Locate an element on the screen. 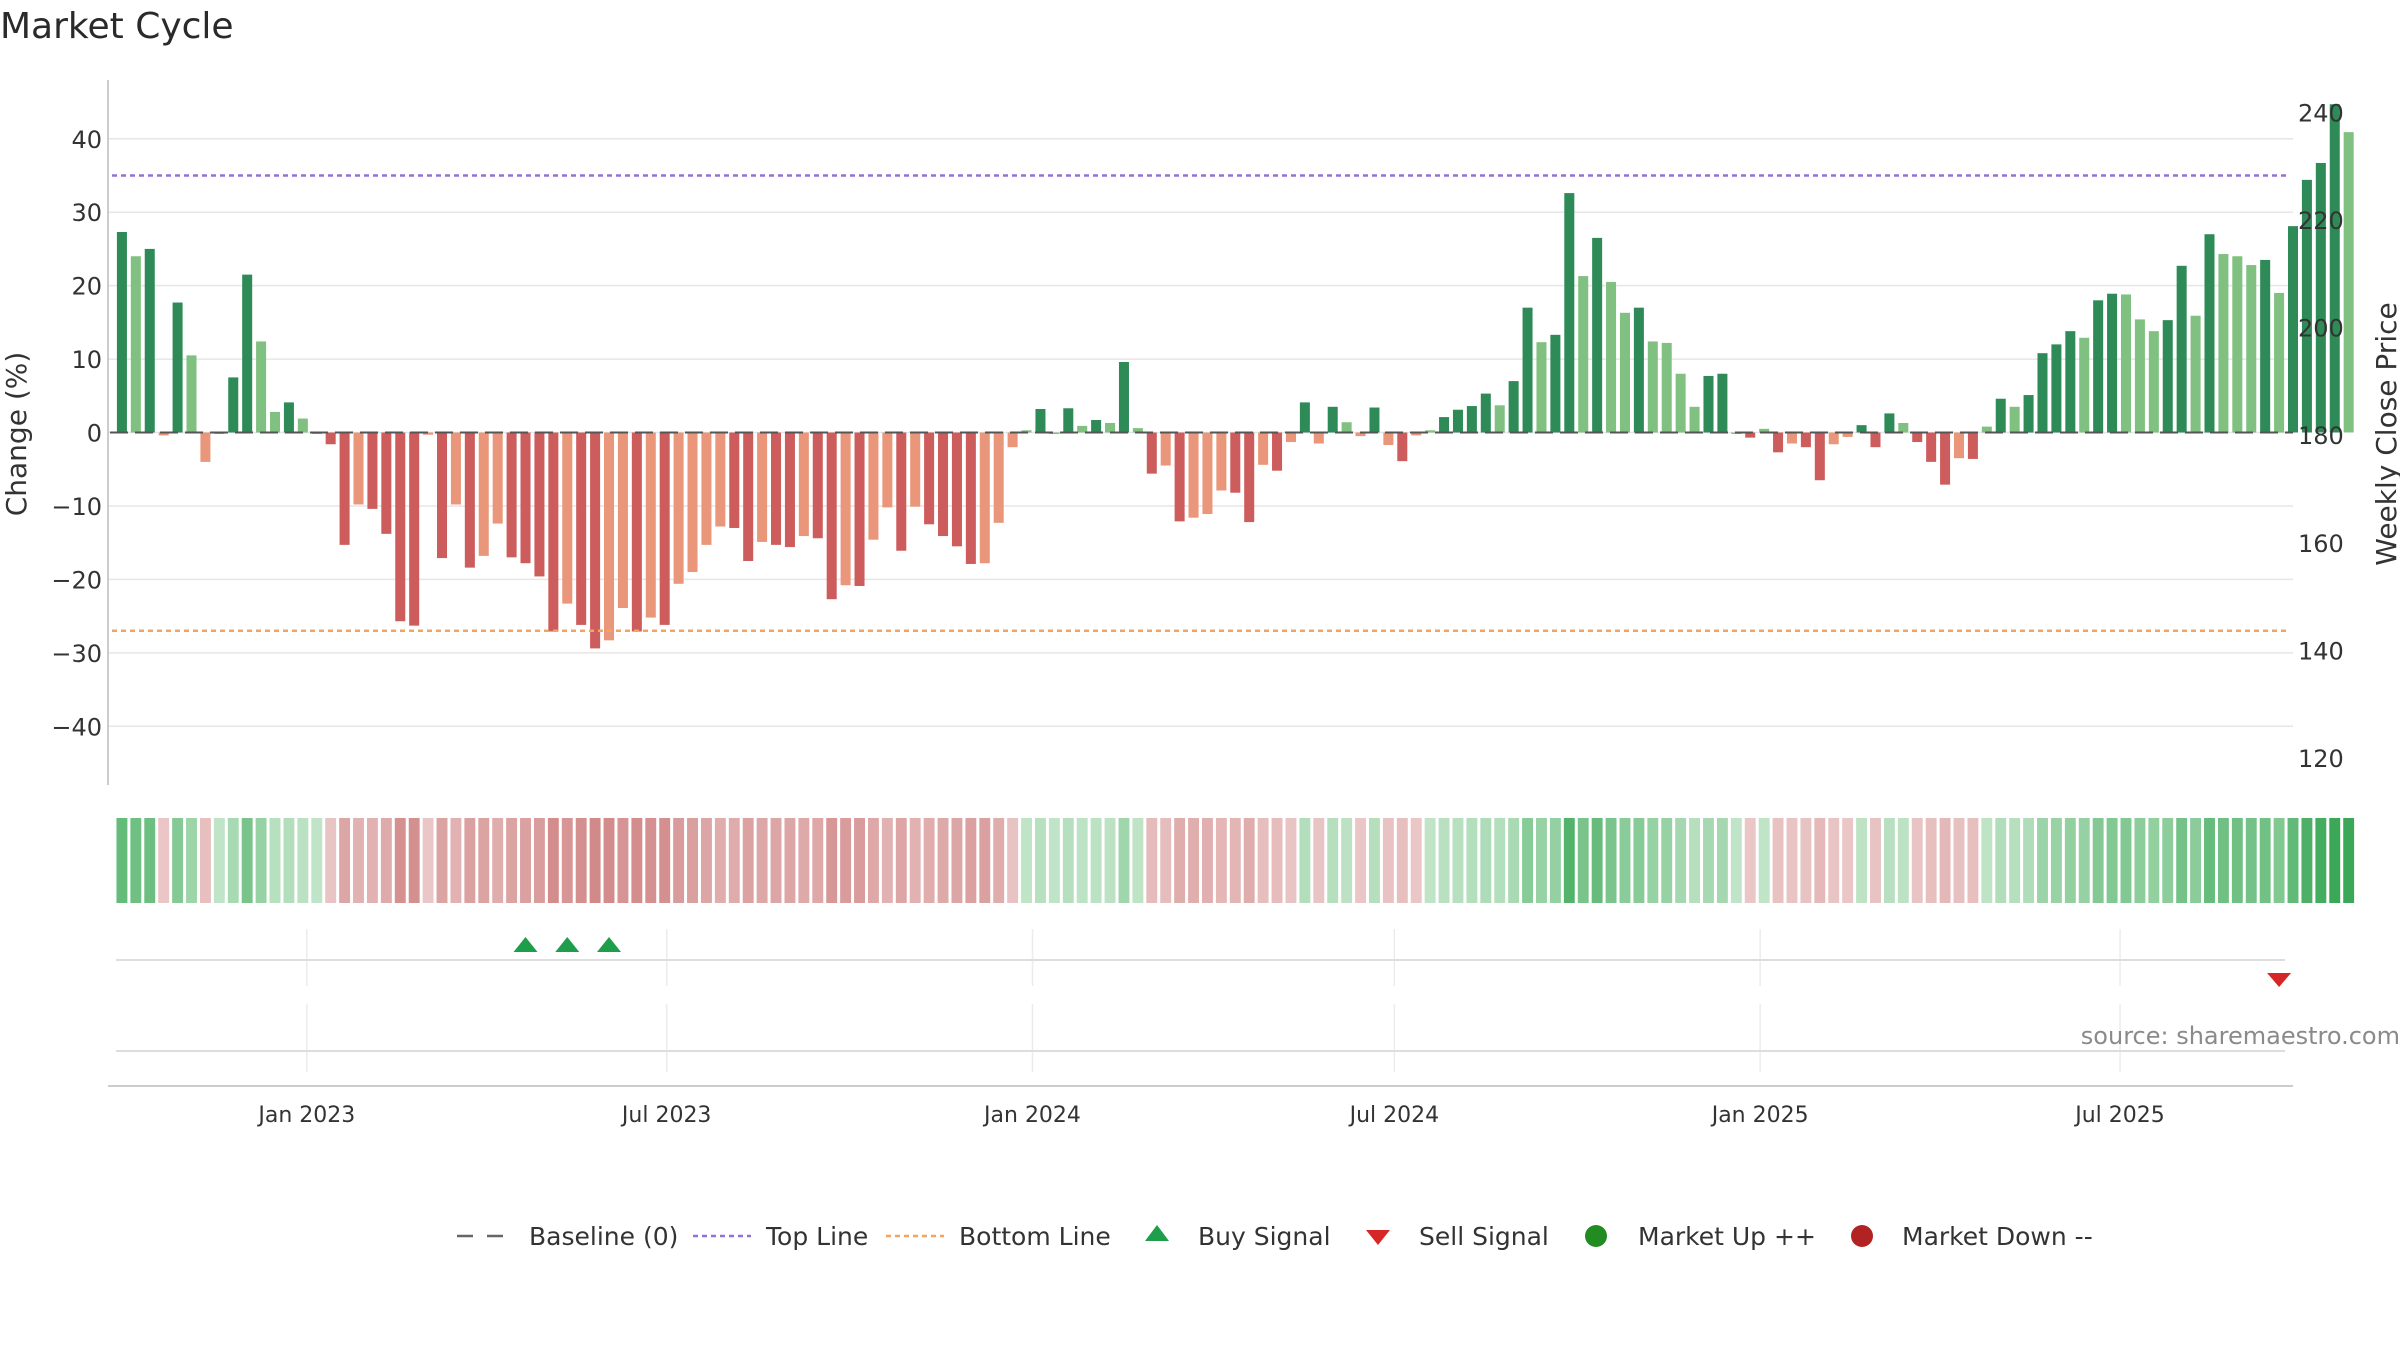  y-tick-label-right: 240 is located at coordinates (2321, 113).